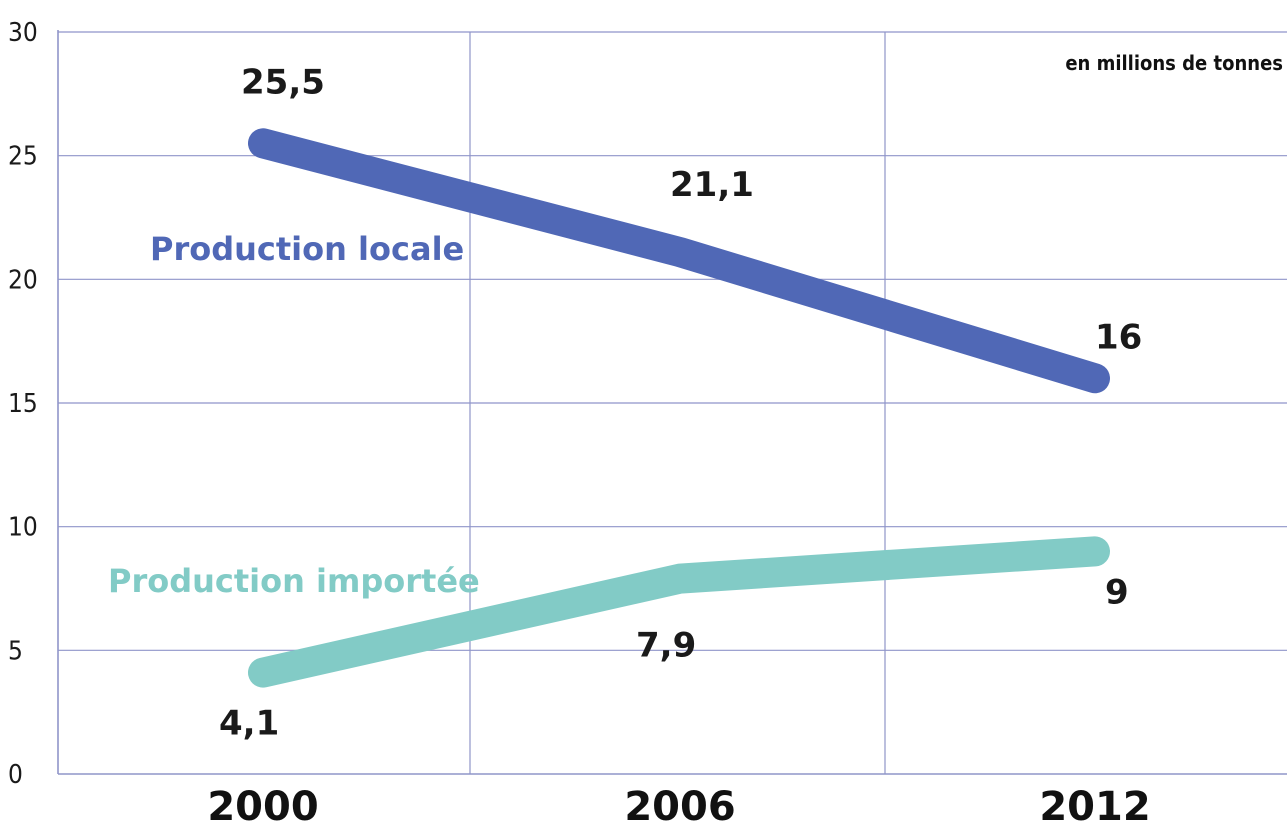 The height and width of the screenshot is (824, 1287). I want to click on x-tick-labels: 2000 2006 2012, so click(678, 804).